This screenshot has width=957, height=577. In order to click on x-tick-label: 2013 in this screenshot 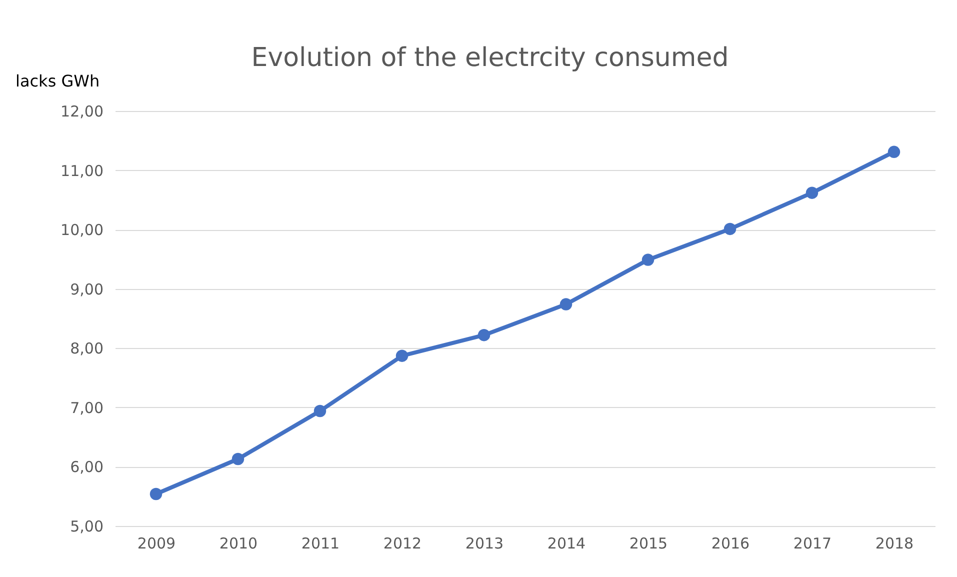, I will do `click(484, 543)`.